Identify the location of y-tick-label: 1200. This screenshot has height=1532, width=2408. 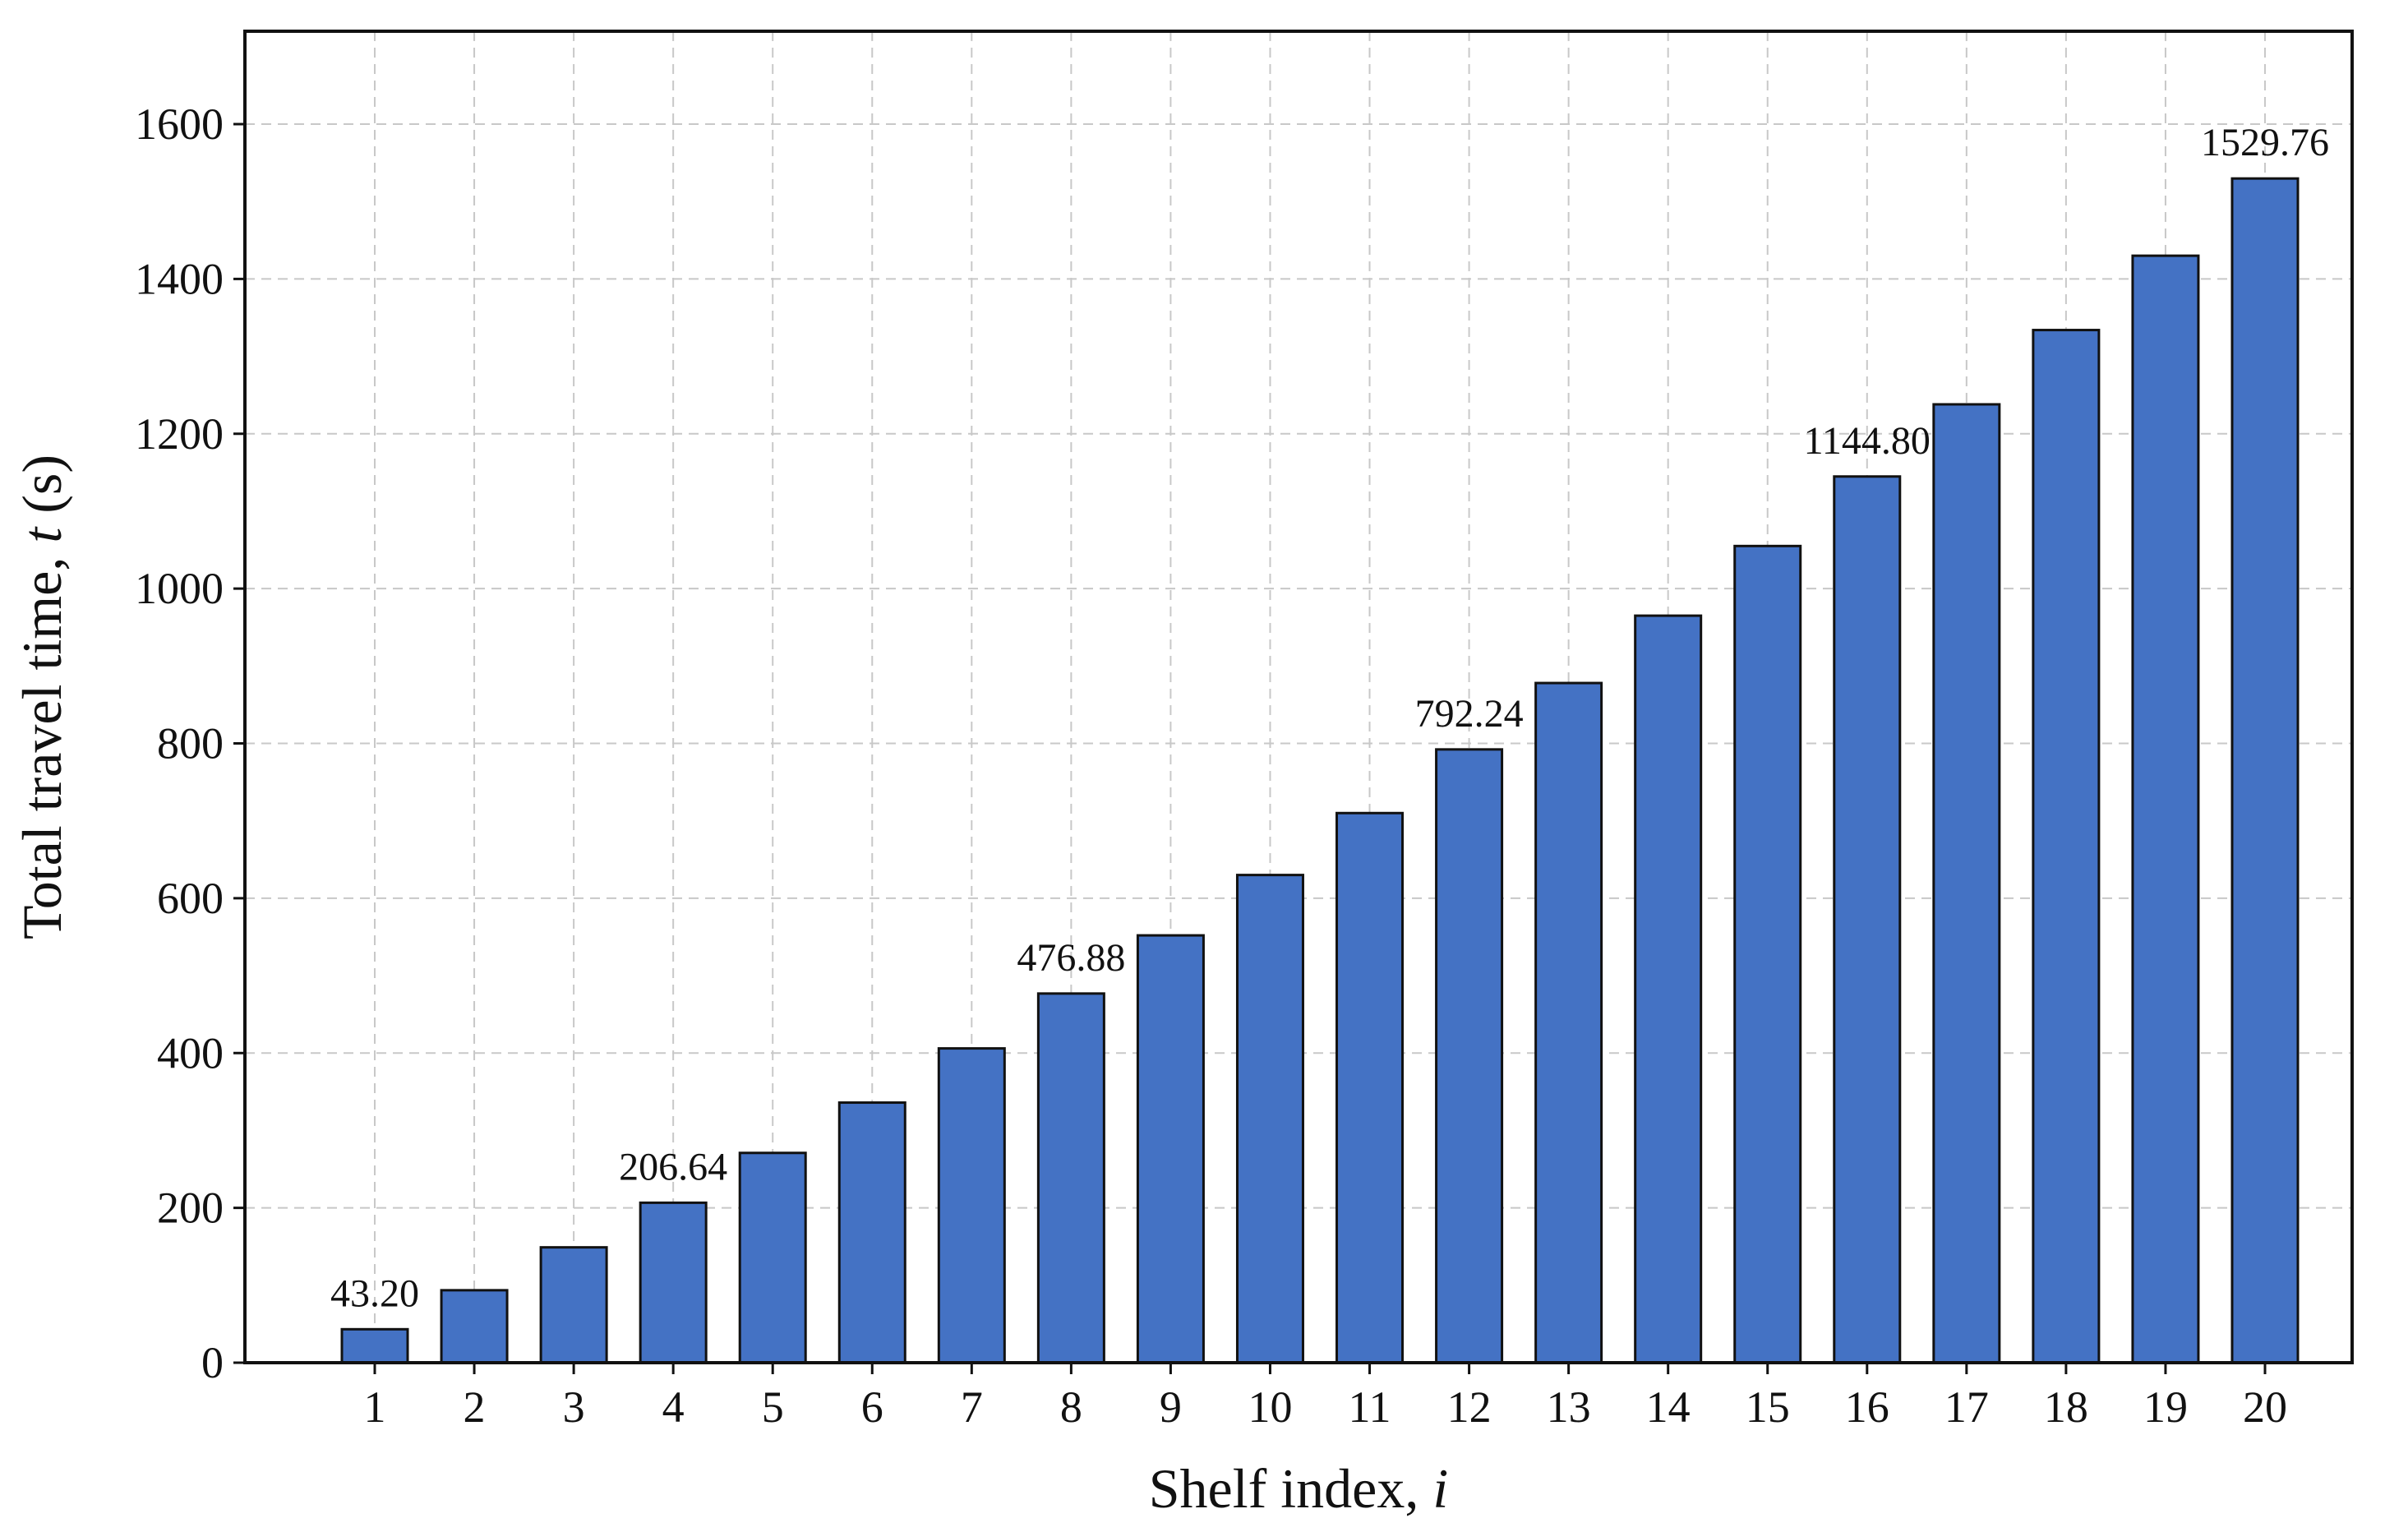
(179, 434).